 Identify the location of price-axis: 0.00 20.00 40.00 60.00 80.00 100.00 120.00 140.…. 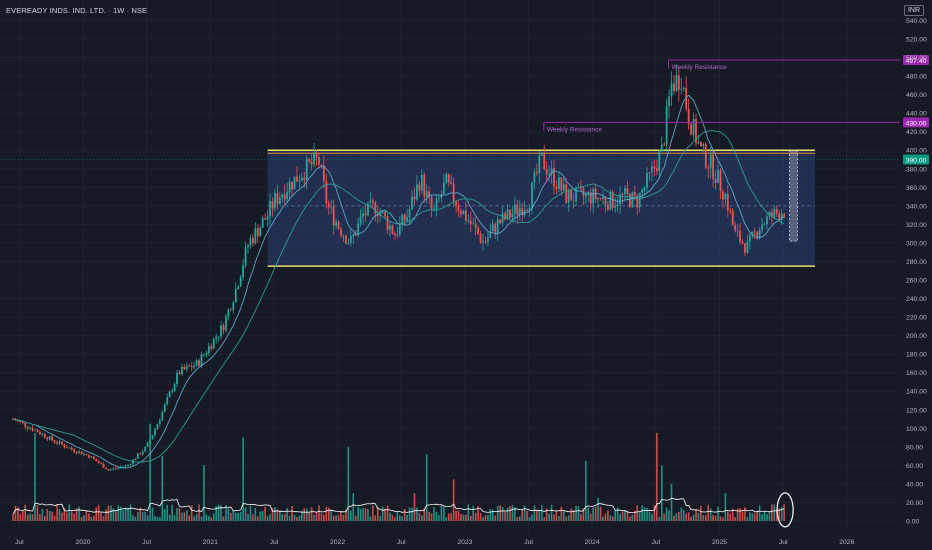
(916, 272).